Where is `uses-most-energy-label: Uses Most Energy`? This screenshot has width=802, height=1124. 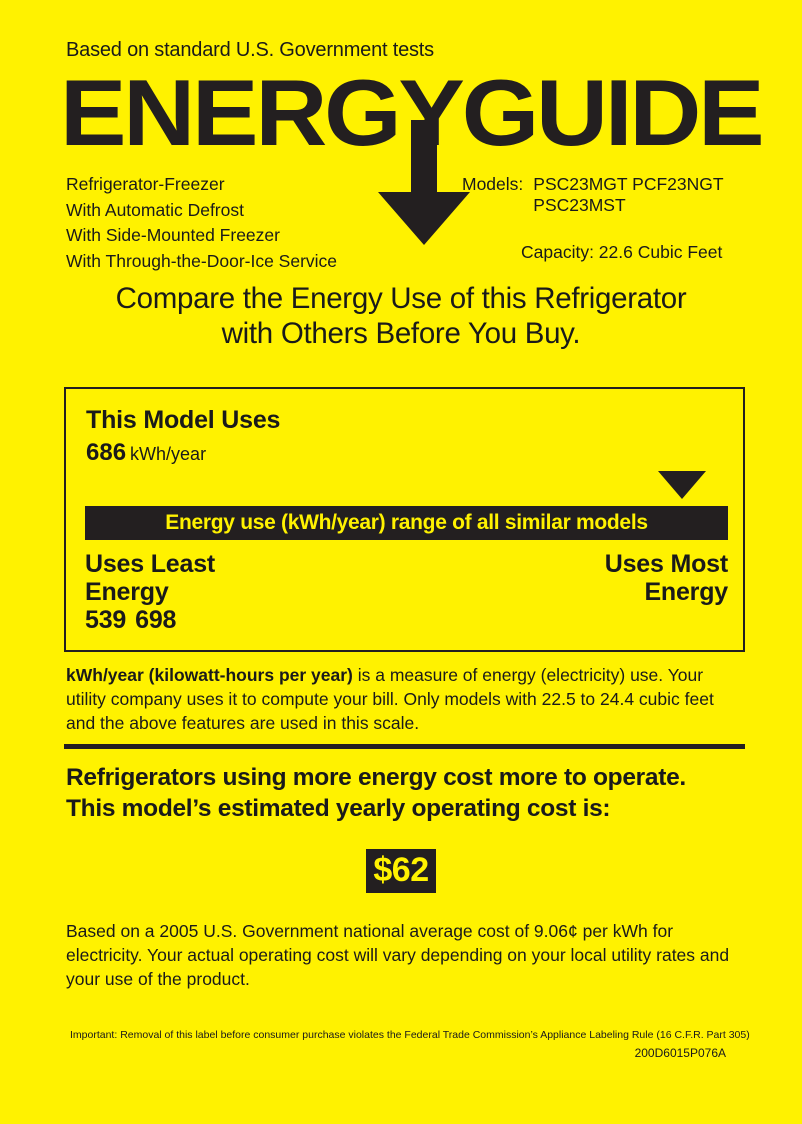
uses-most-energy-label: Uses Most Energy is located at coordinates (666, 578).